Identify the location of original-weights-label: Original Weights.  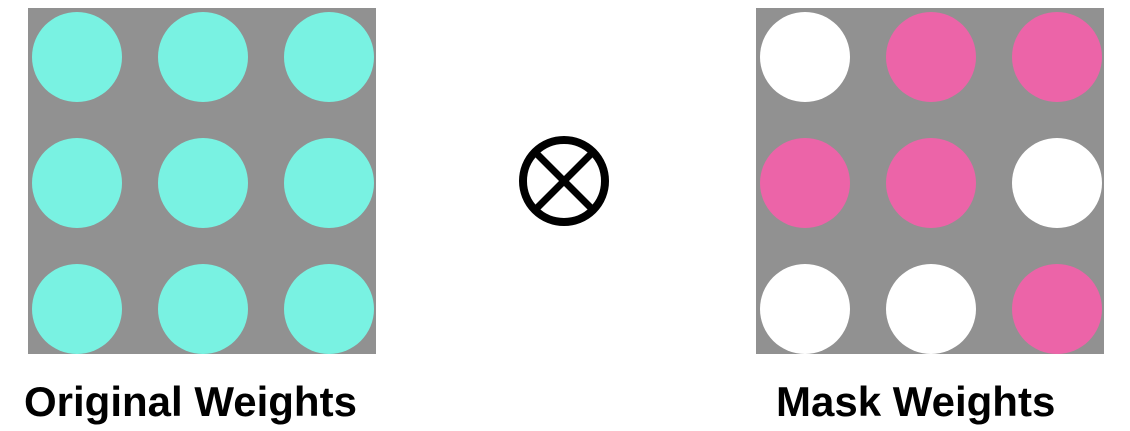
(190, 401).